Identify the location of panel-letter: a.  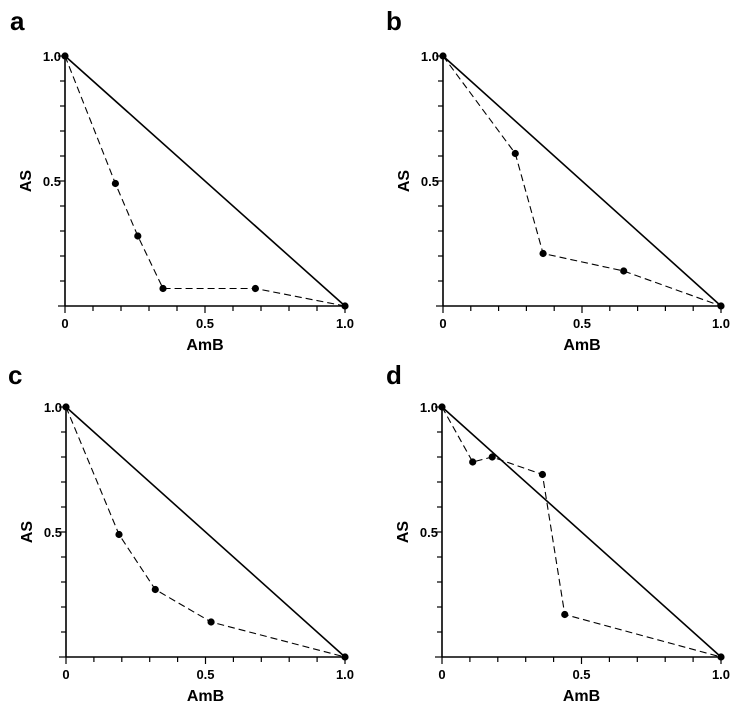
(17, 21).